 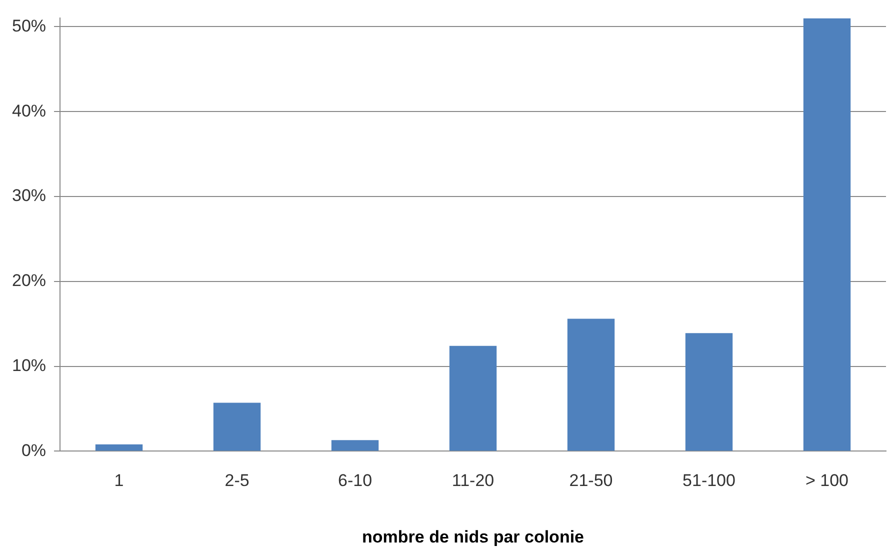 What do you see at coordinates (29, 26) in the screenshot?
I see `y-tick-label: 50%` at bounding box center [29, 26].